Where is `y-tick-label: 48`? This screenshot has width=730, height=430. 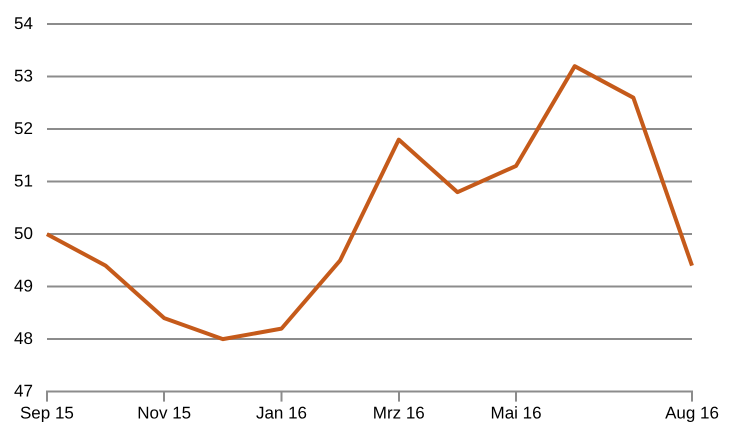
y-tick-label: 48 is located at coordinates (23, 338).